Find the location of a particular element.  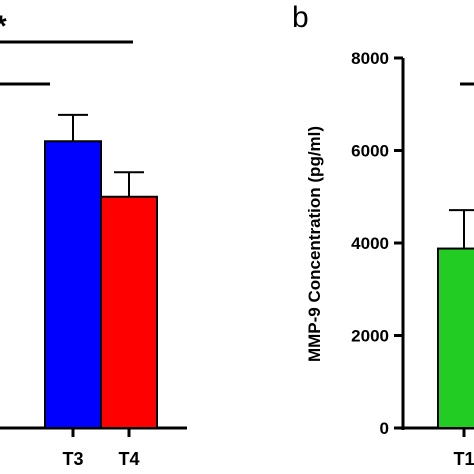

x-tick-label-T1: T1 is located at coordinates (463, 459).